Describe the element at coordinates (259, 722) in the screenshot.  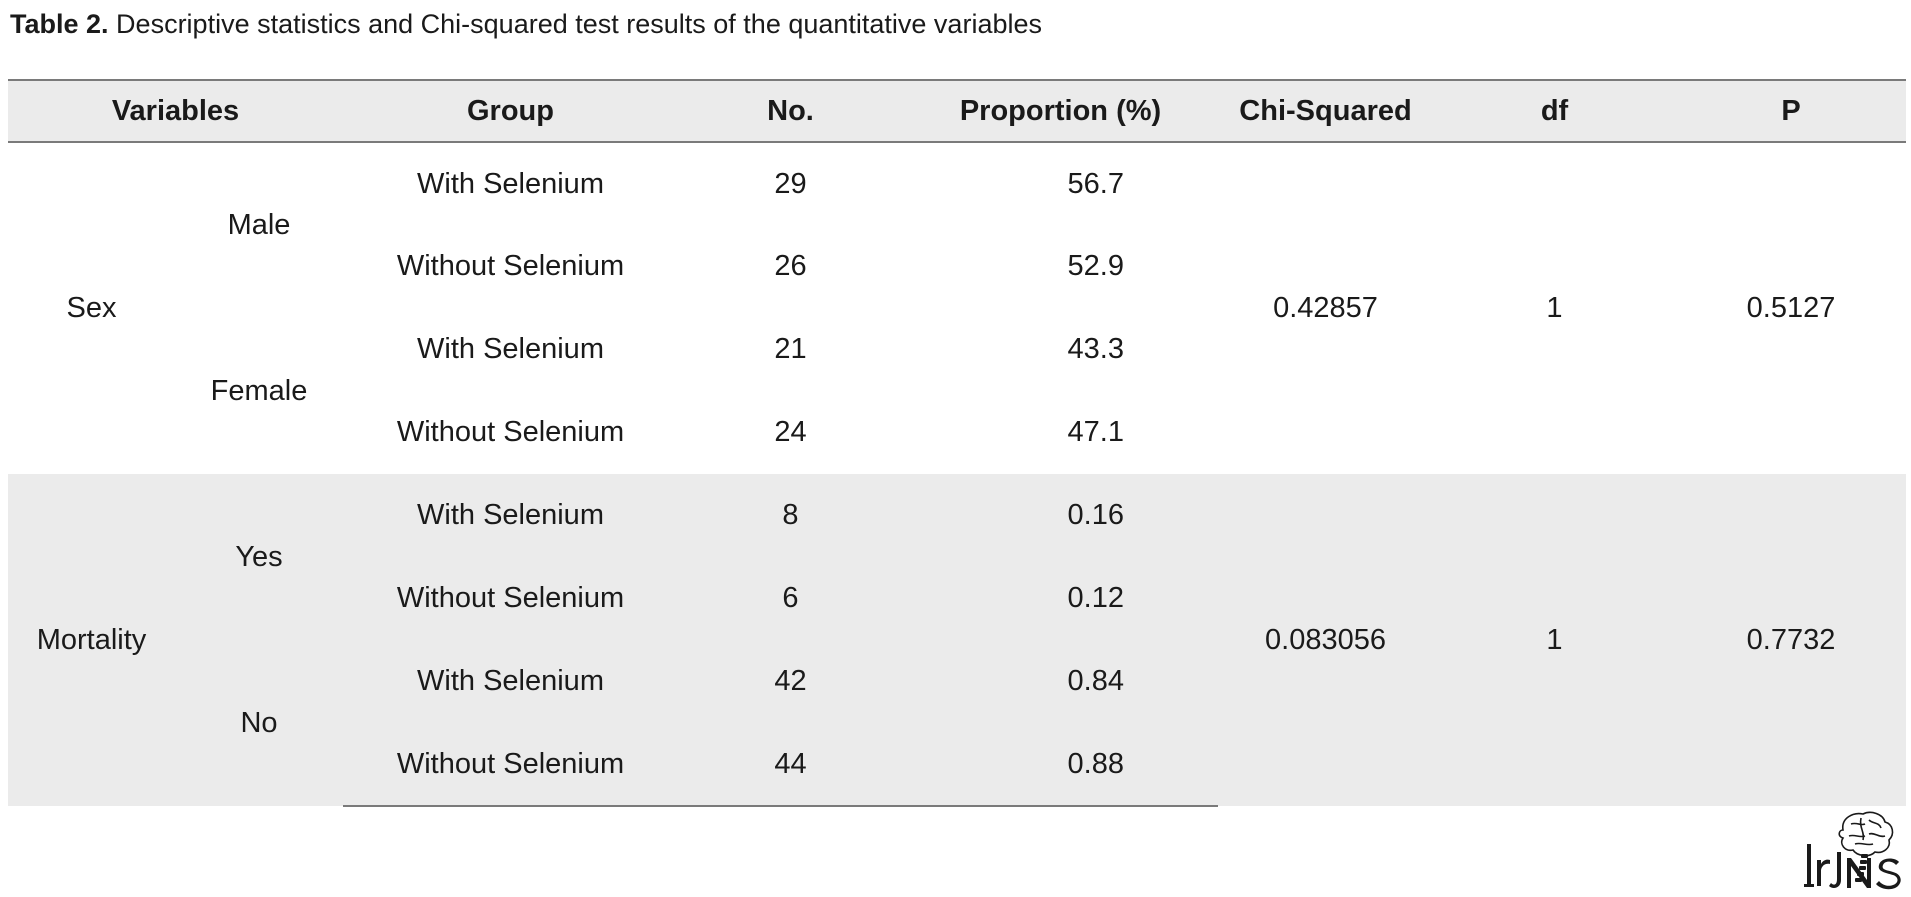
I see `subgroup-cell: No` at that location.